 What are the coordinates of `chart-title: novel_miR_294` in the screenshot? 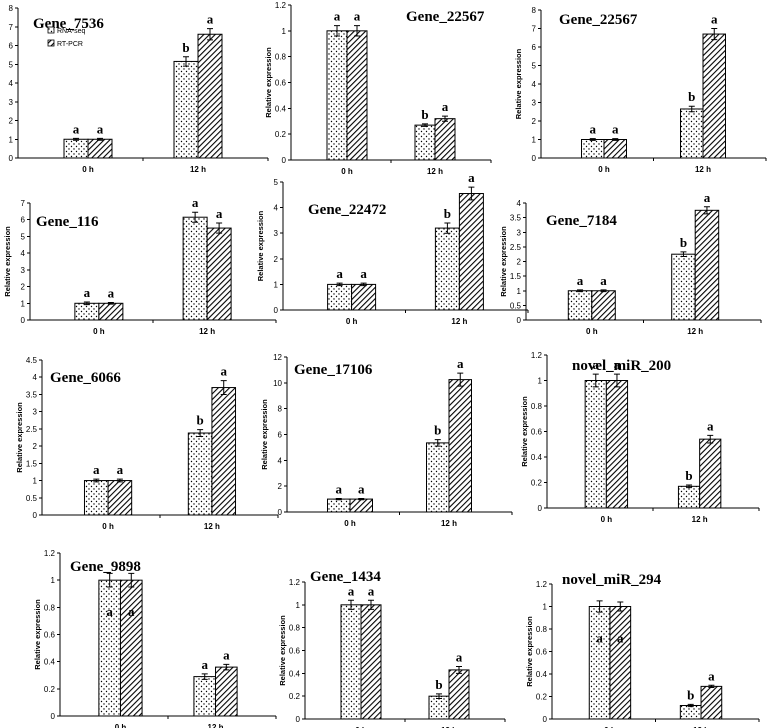 It's located at (612, 580).